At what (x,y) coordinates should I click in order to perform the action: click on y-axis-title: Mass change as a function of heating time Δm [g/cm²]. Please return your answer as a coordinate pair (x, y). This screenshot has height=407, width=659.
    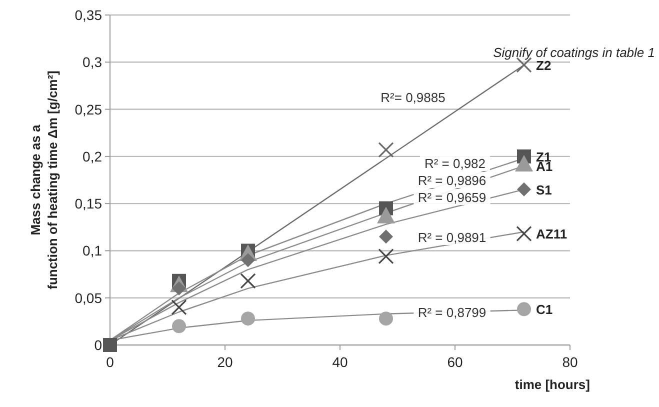
    Looking at the image, I should click on (44, 180).